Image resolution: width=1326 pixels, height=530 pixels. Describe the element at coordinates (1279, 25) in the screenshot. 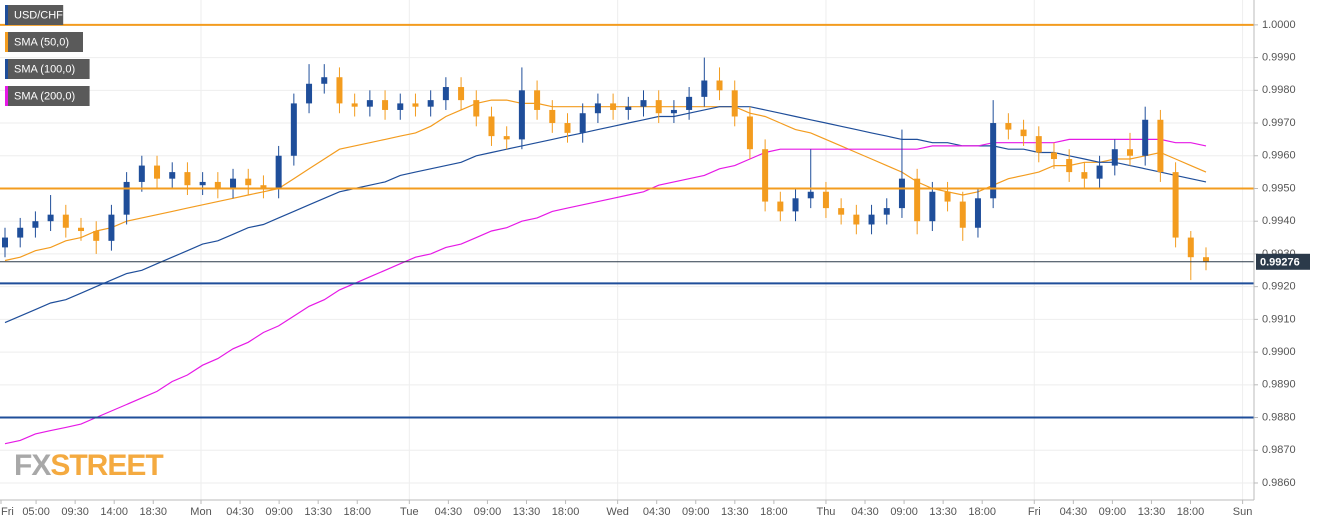

I see `y-tick-label: 1.0000` at that location.